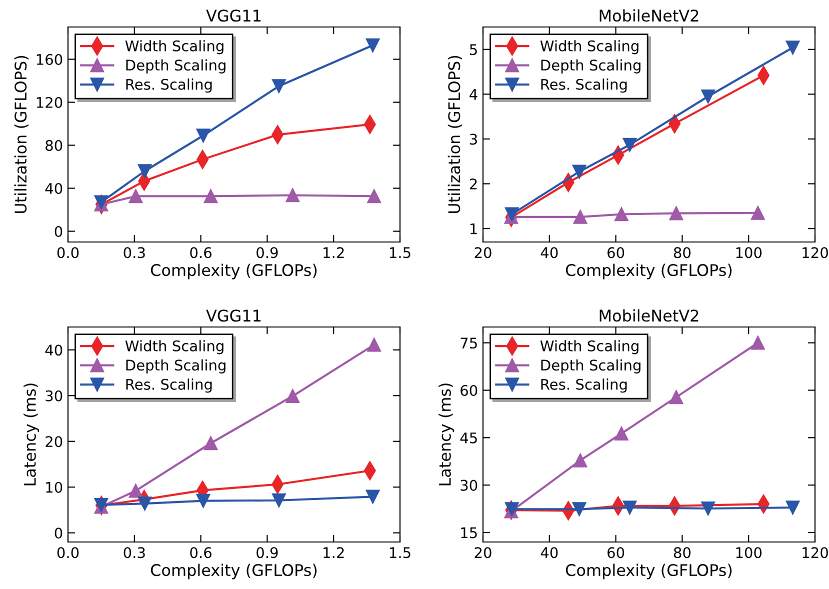 The height and width of the screenshot is (589, 829). What do you see at coordinates (473, 184) in the screenshot?
I see `y-tick-label: 2` at bounding box center [473, 184].